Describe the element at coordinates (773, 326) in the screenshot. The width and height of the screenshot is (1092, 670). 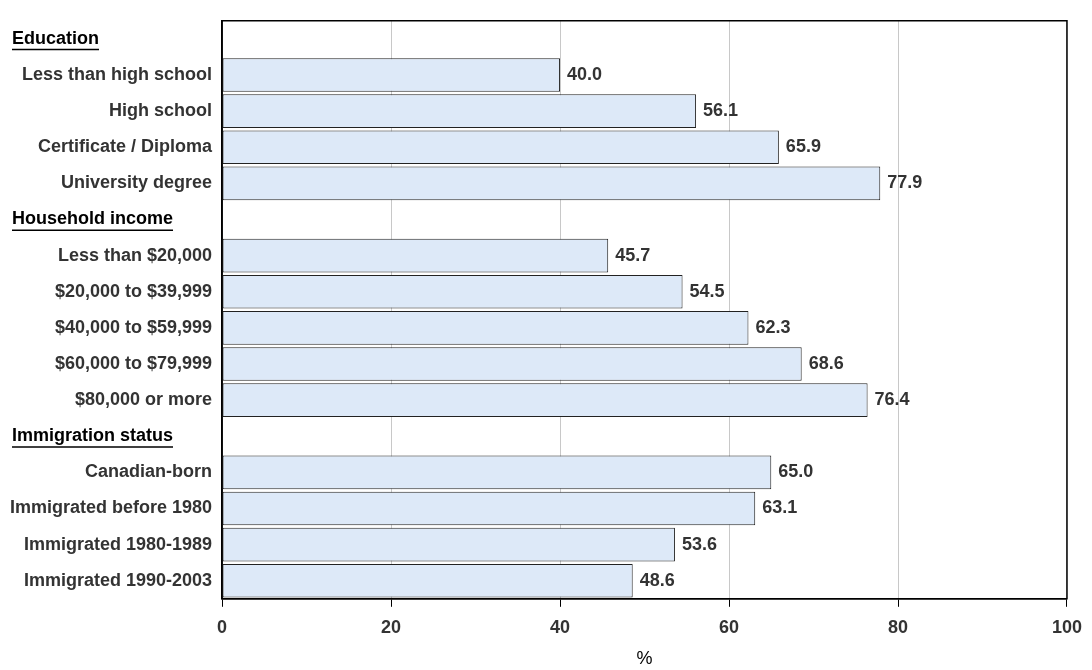
I see `data-label: 62.3` at that location.